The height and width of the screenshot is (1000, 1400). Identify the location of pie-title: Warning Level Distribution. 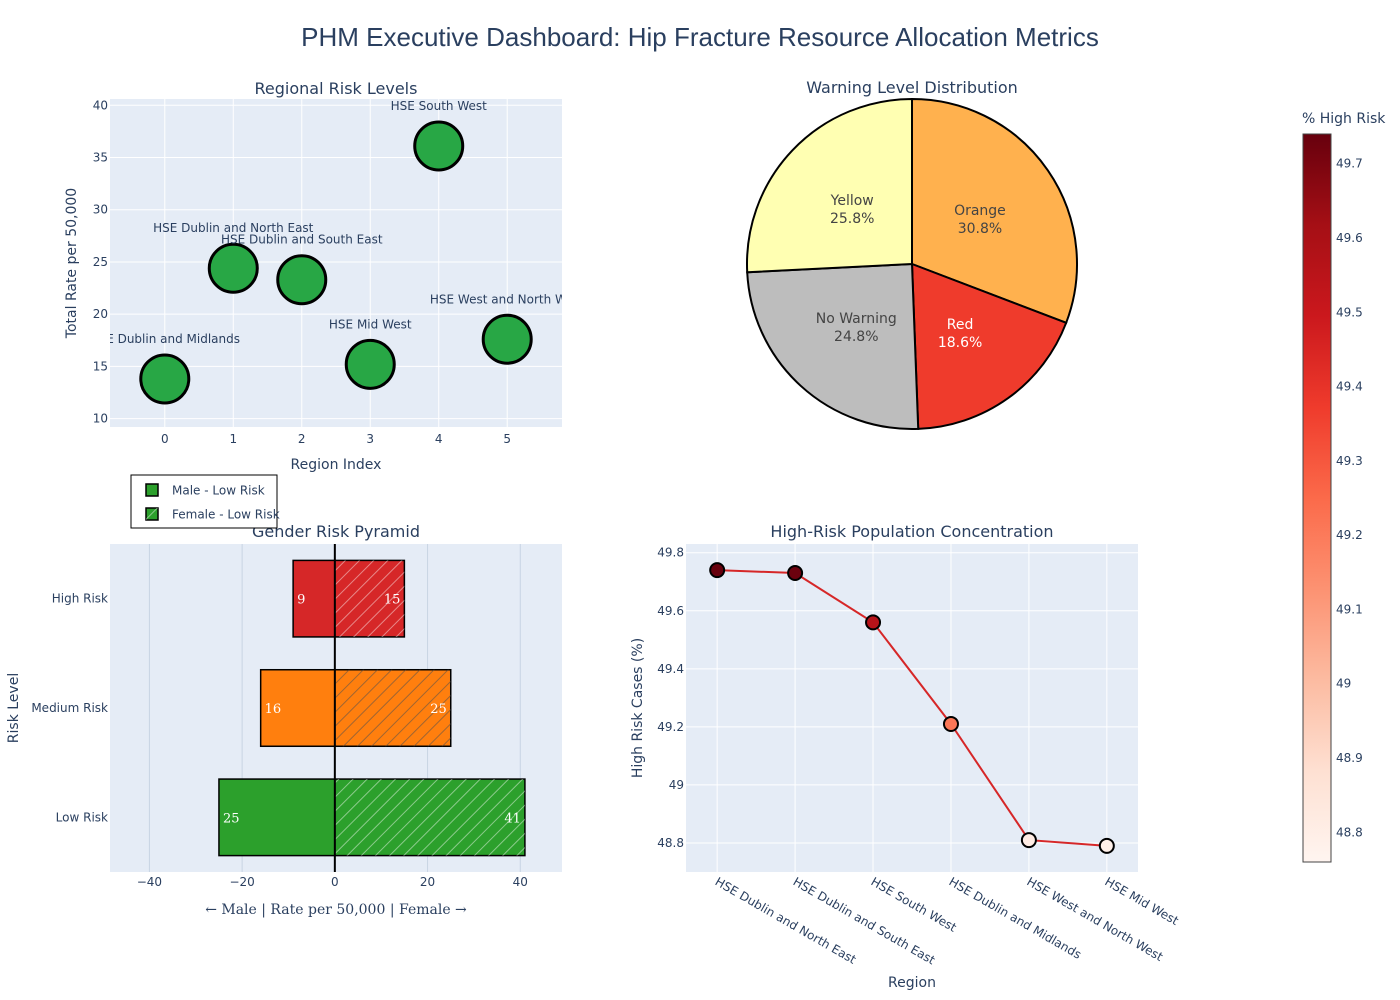
(912, 87).